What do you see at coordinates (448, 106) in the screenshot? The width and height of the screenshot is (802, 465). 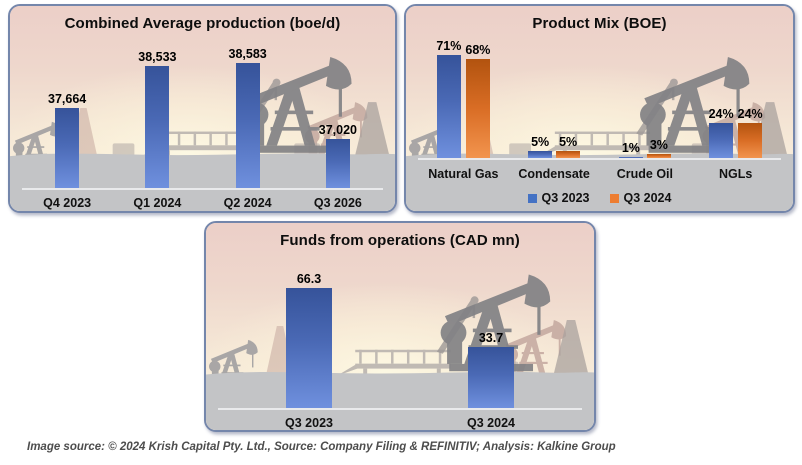 I see `bar-product-mix-natural-gas-q3-2023` at bounding box center [448, 106].